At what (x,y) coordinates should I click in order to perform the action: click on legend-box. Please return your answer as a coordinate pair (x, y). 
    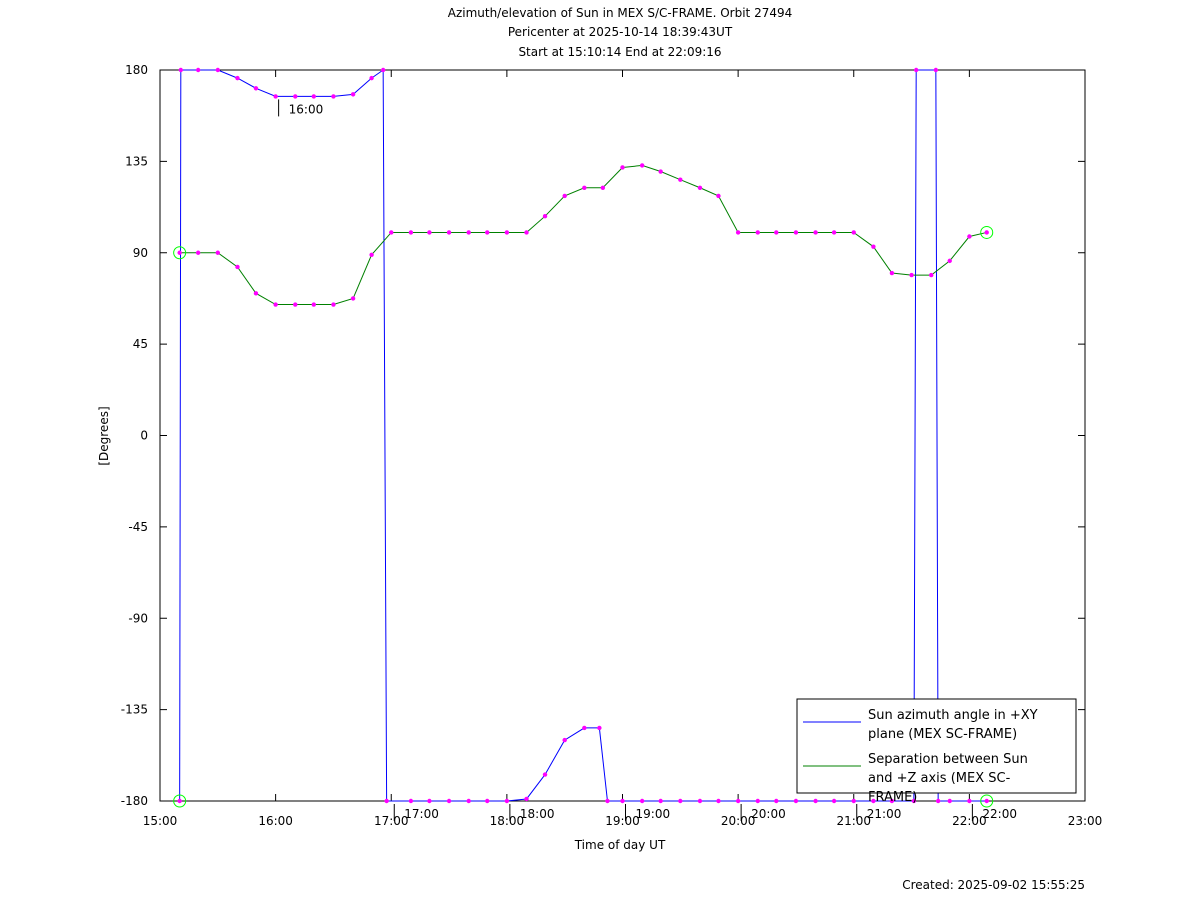
    Looking at the image, I should click on (936, 746).